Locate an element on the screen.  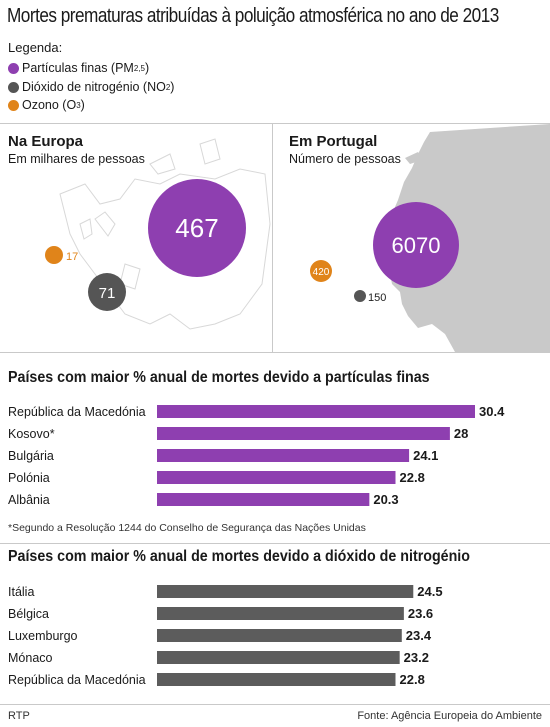
legend-item-no2: Dióxido de nitrogénio (NO 2) is located at coordinates (91, 87).